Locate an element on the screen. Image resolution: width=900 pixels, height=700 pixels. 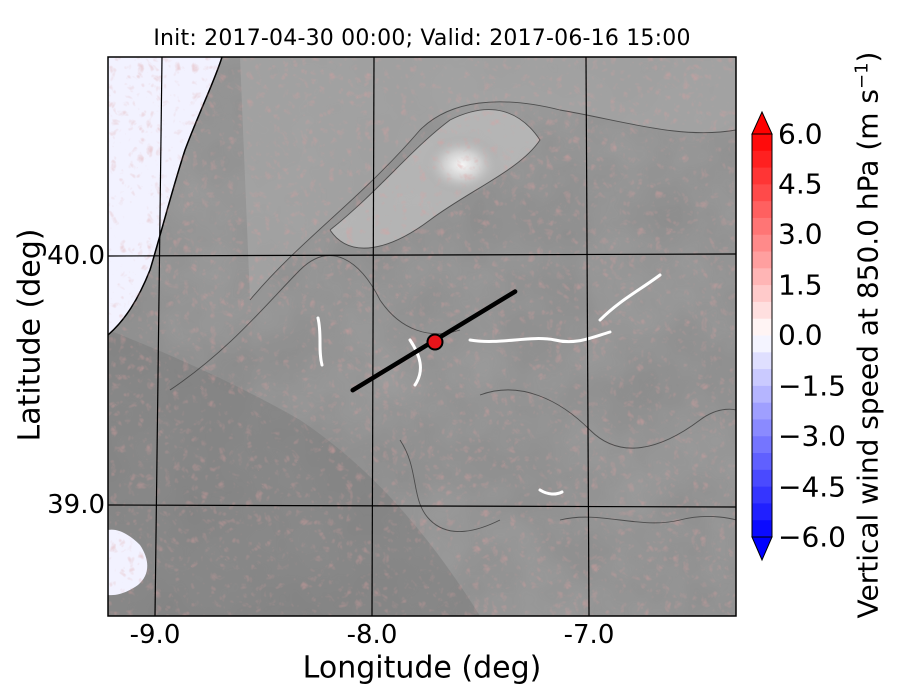
colorbar-label: Vertical wind speed at 850.0 hPa (m s−1) is located at coordinates (867, 335).